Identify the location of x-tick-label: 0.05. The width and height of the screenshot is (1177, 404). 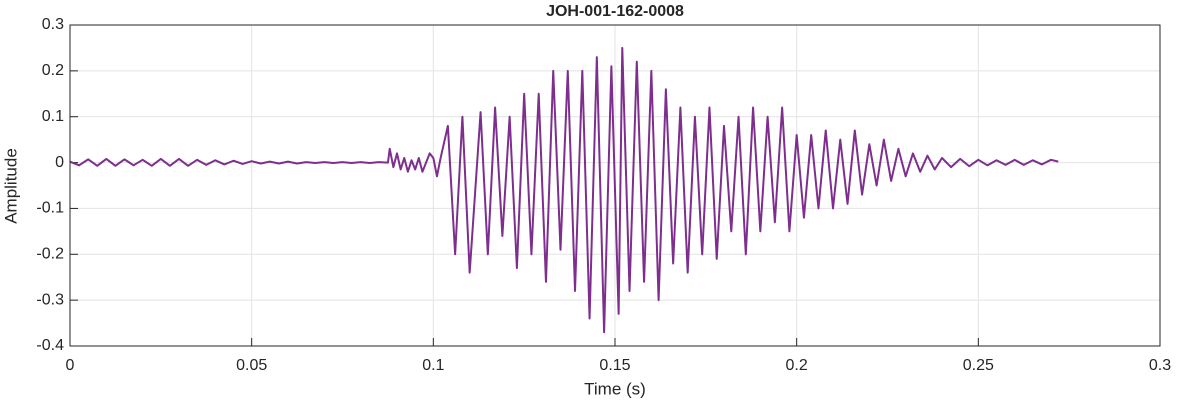
(251, 365).